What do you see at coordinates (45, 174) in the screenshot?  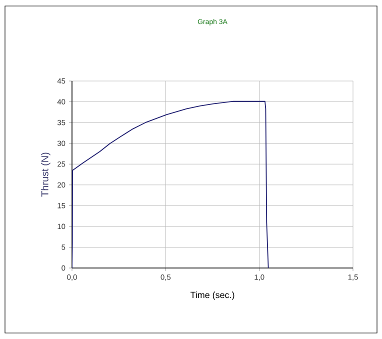 I see `y-axis-title: Thrust (N)` at bounding box center [45, 174].